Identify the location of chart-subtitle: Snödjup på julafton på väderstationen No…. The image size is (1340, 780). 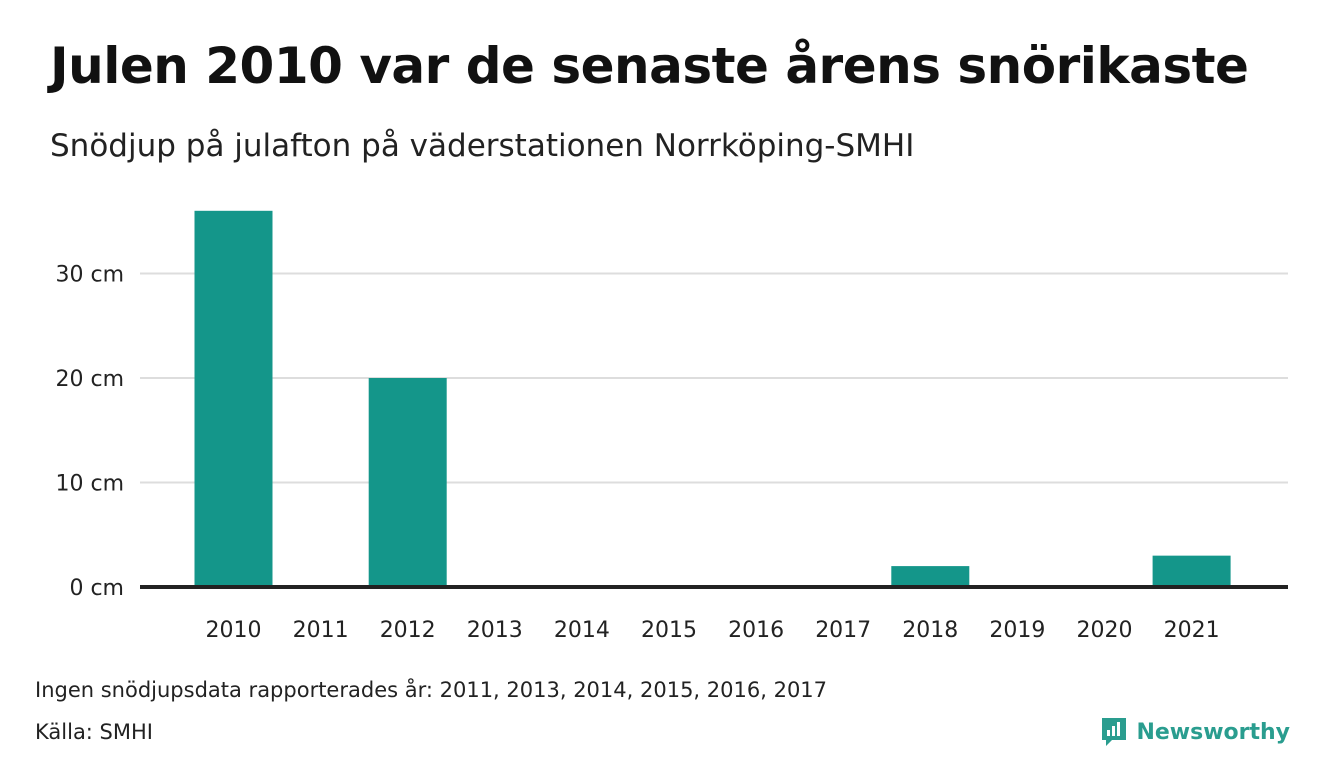
(482, 146).